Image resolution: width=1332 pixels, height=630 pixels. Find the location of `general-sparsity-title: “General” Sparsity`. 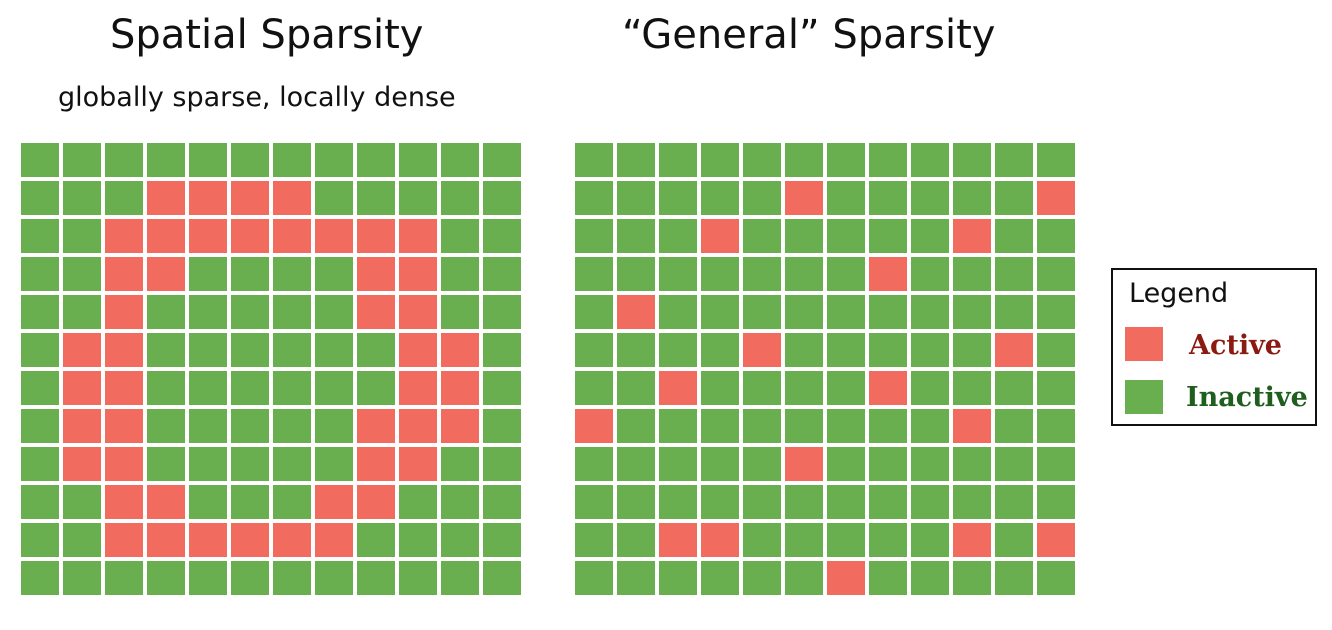

general-sparsity-title: “General” Sparsity is located at coordinates (809, 35).